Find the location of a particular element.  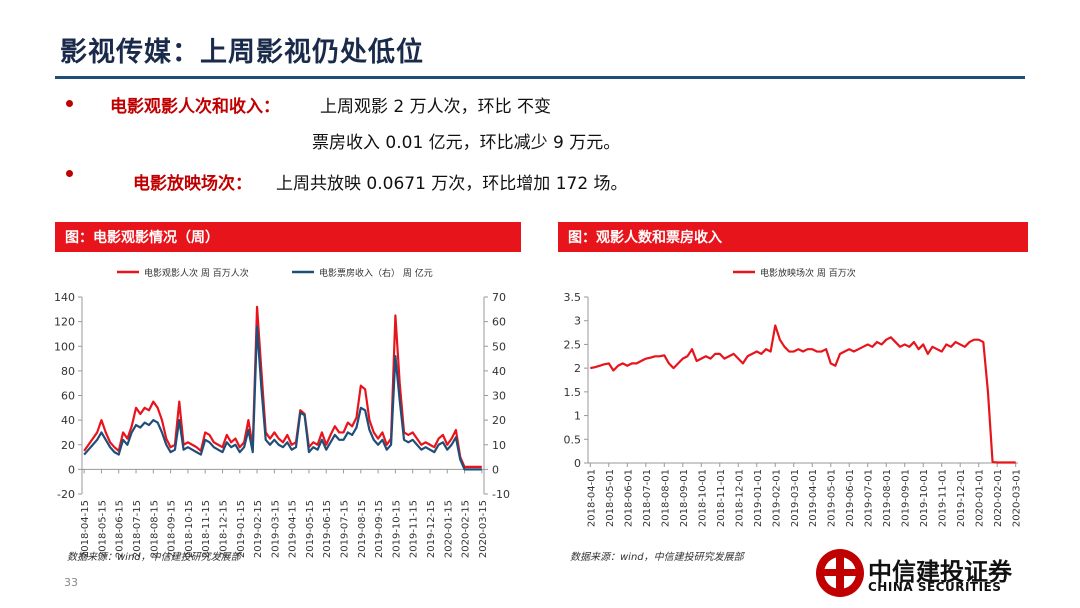

x-tick-label: 2018-12-01 is located at coordinates (739, 498).